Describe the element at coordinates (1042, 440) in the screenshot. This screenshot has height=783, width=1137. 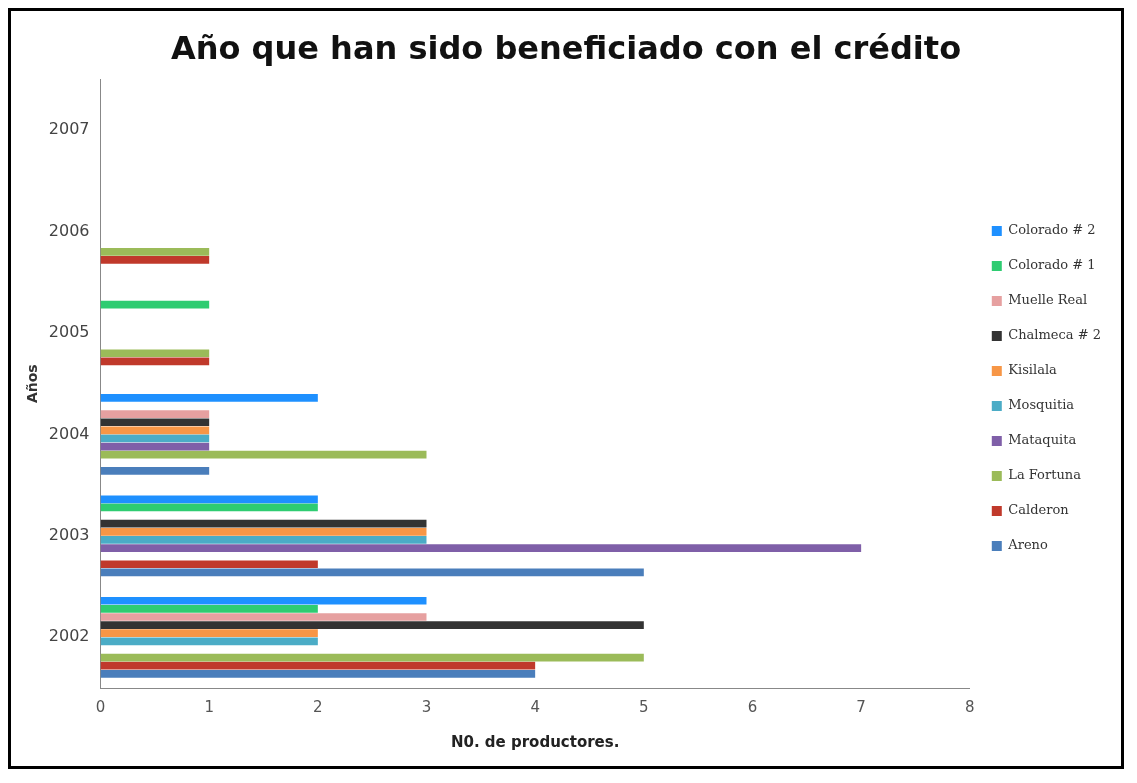
I see `legend-label: Mataquita` at that location.